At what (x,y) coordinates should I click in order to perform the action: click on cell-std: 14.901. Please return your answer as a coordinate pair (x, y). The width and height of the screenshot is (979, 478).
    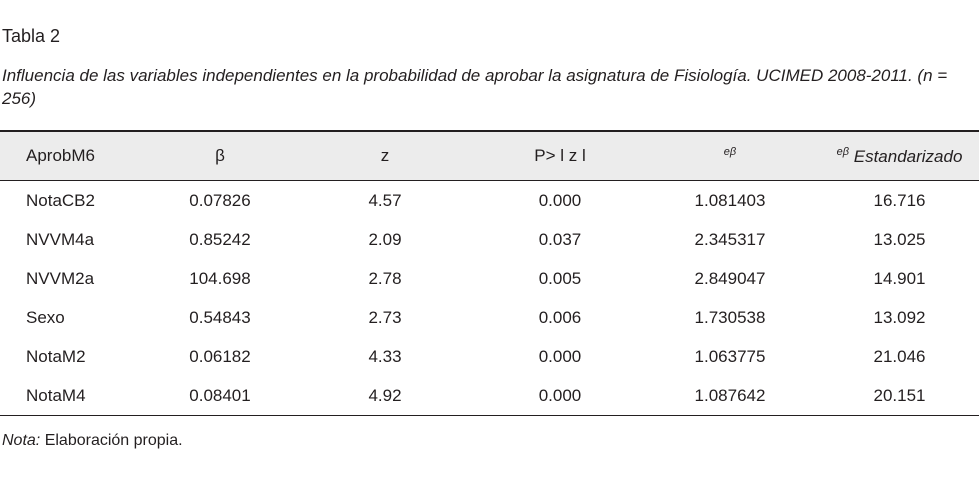
    Looking at the image, I should click on (899, 278).